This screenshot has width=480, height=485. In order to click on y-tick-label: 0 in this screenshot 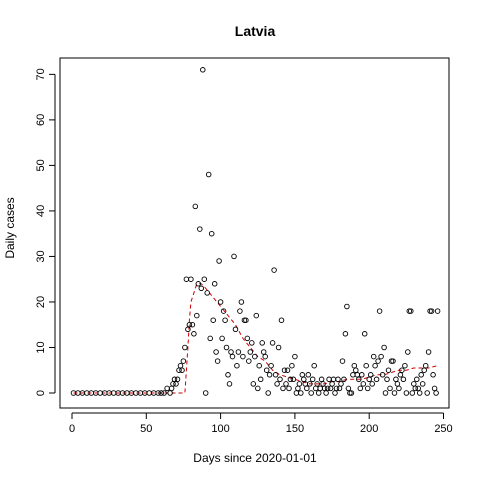, I will do `click(41, 393)`.